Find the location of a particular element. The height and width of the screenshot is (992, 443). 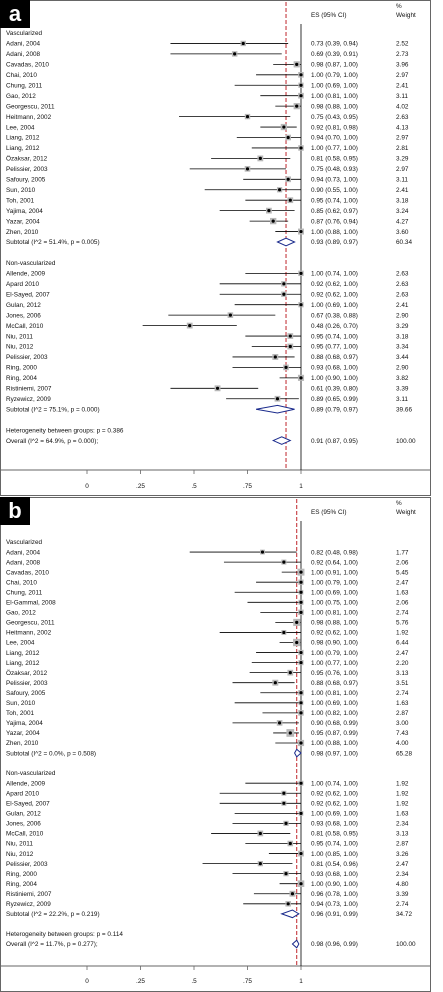

weight-value: 1.63 is located at coordinates (402, 814).